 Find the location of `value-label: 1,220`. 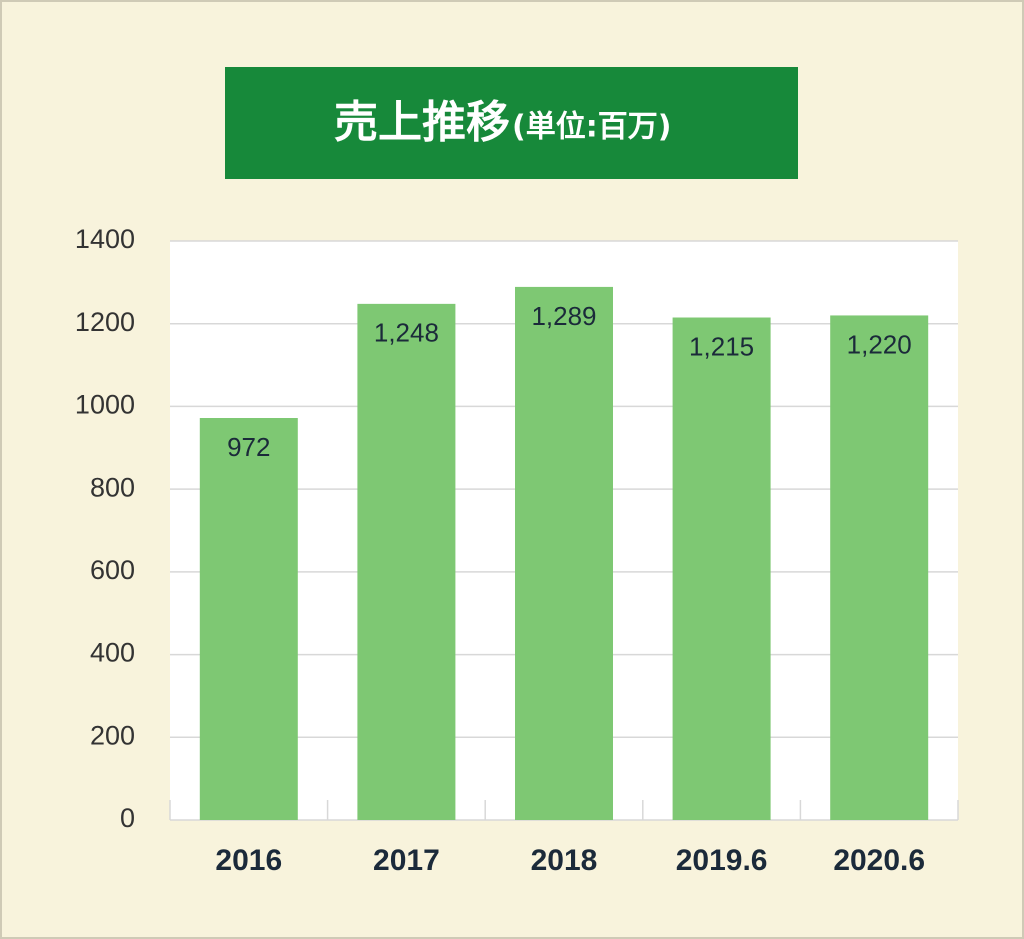

value-label: 1,220 is located at coordinates (879, 344).